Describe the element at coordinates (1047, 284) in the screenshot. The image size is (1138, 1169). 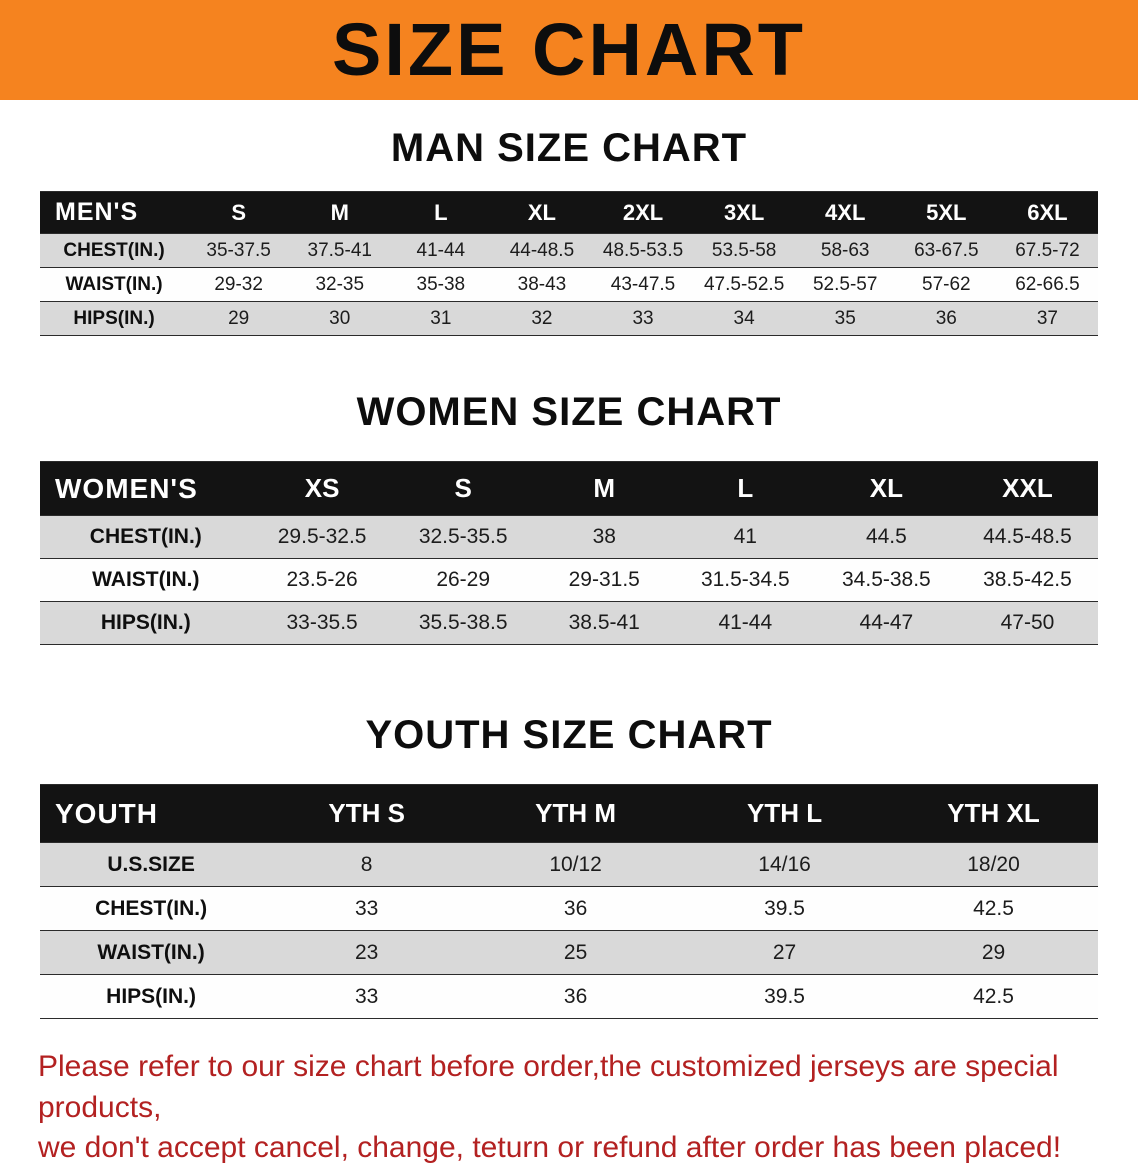
I see `size-value-cell: 62-66.5` at that location.